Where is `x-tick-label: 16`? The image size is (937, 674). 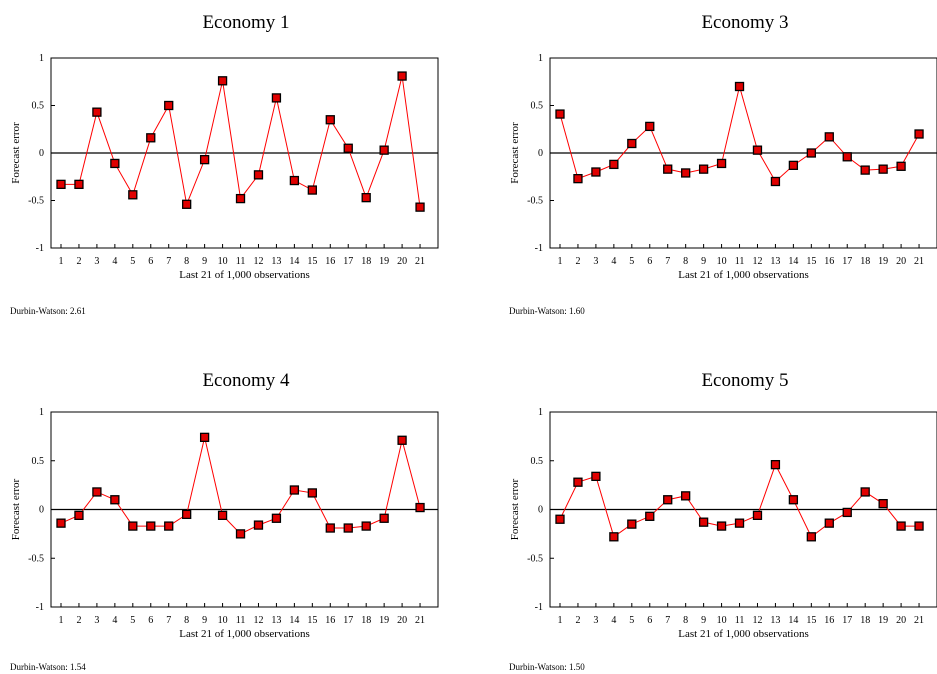
x-tick-label: 16 is located at coordinates (829, 261).